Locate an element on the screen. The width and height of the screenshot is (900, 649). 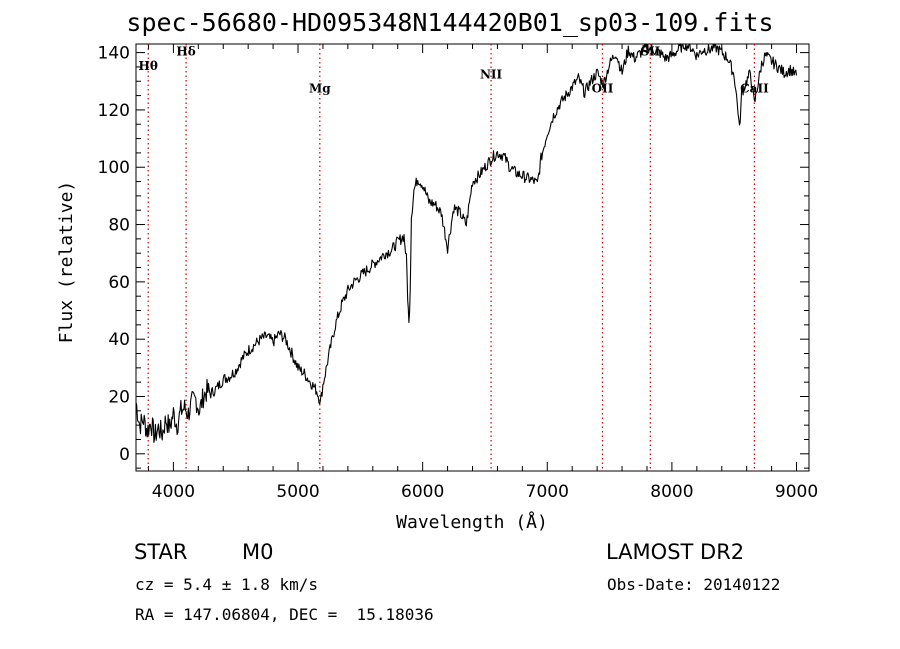
coordinates: RA = 147.06804, DEC = 15.18036 is located at coordinates (284, 614).